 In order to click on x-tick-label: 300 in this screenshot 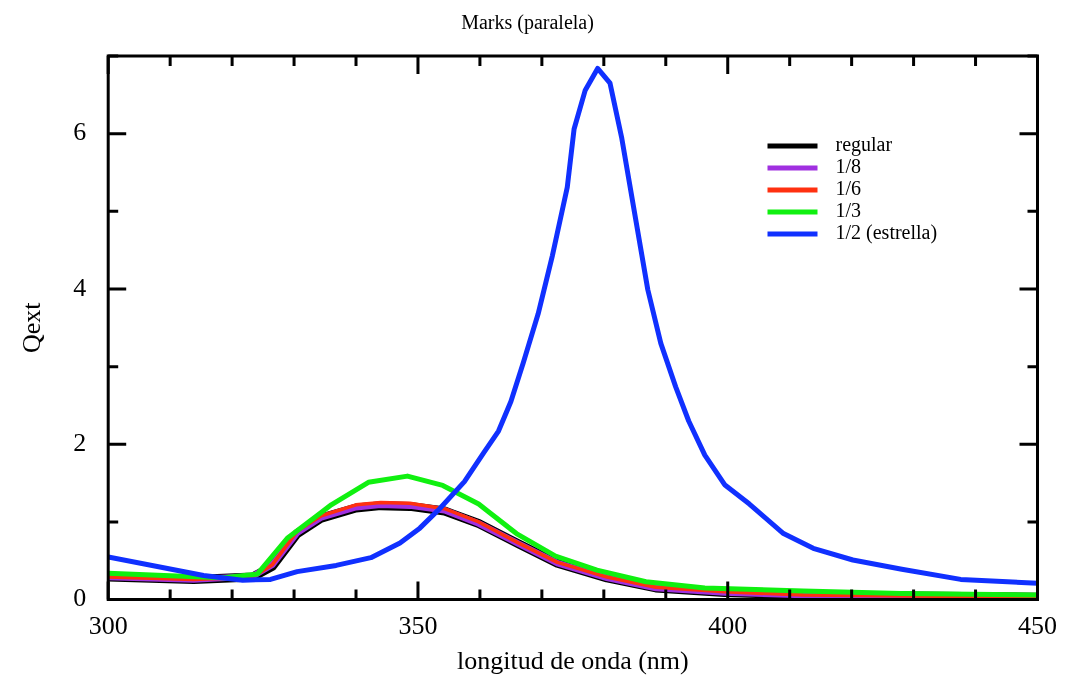, I will do `click(108, 626)`.